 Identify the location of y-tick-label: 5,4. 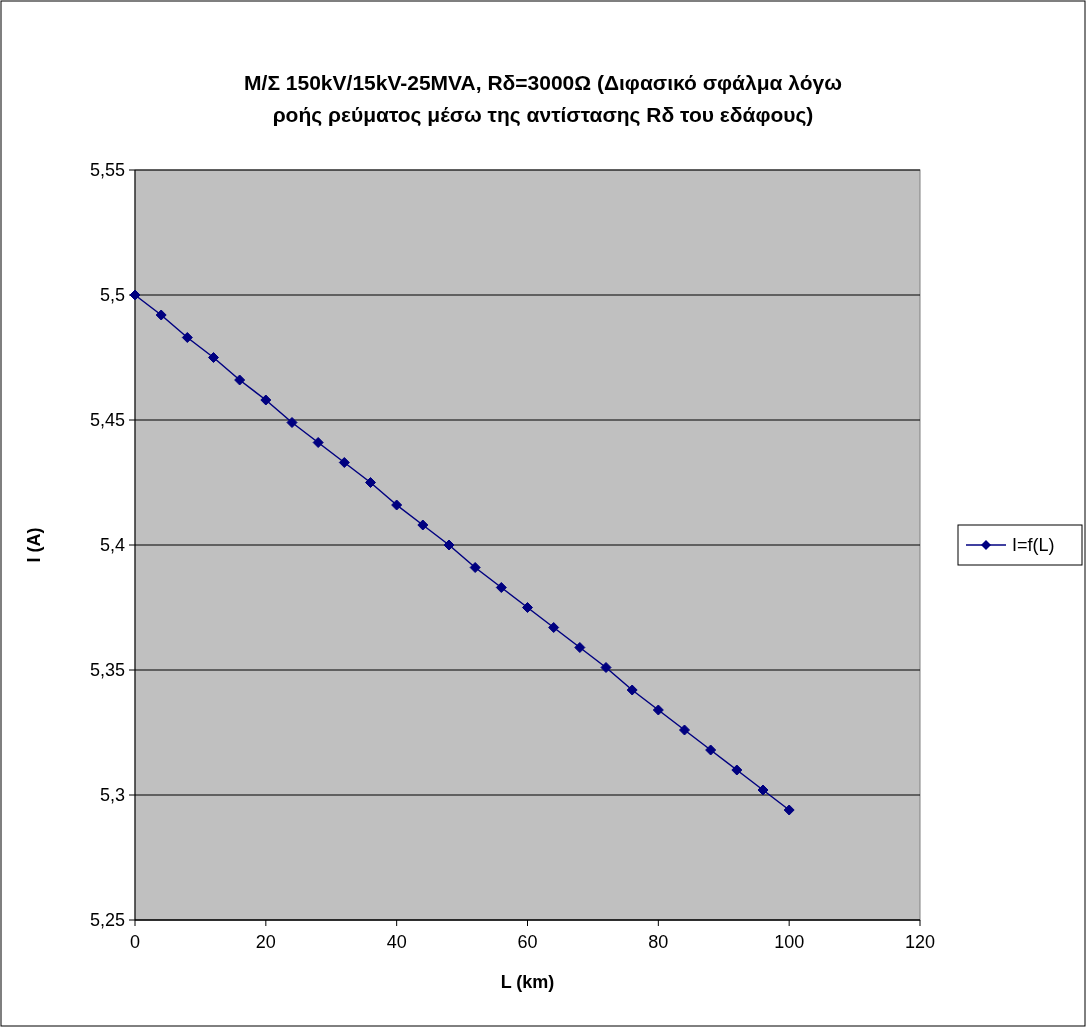
(112, 545).